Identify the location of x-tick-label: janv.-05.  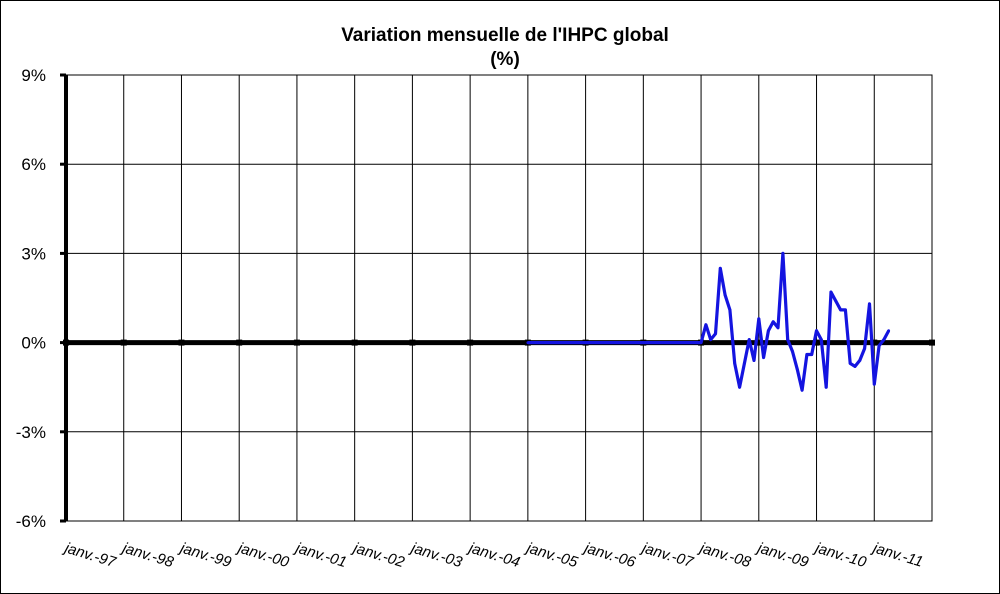
(551, 555).